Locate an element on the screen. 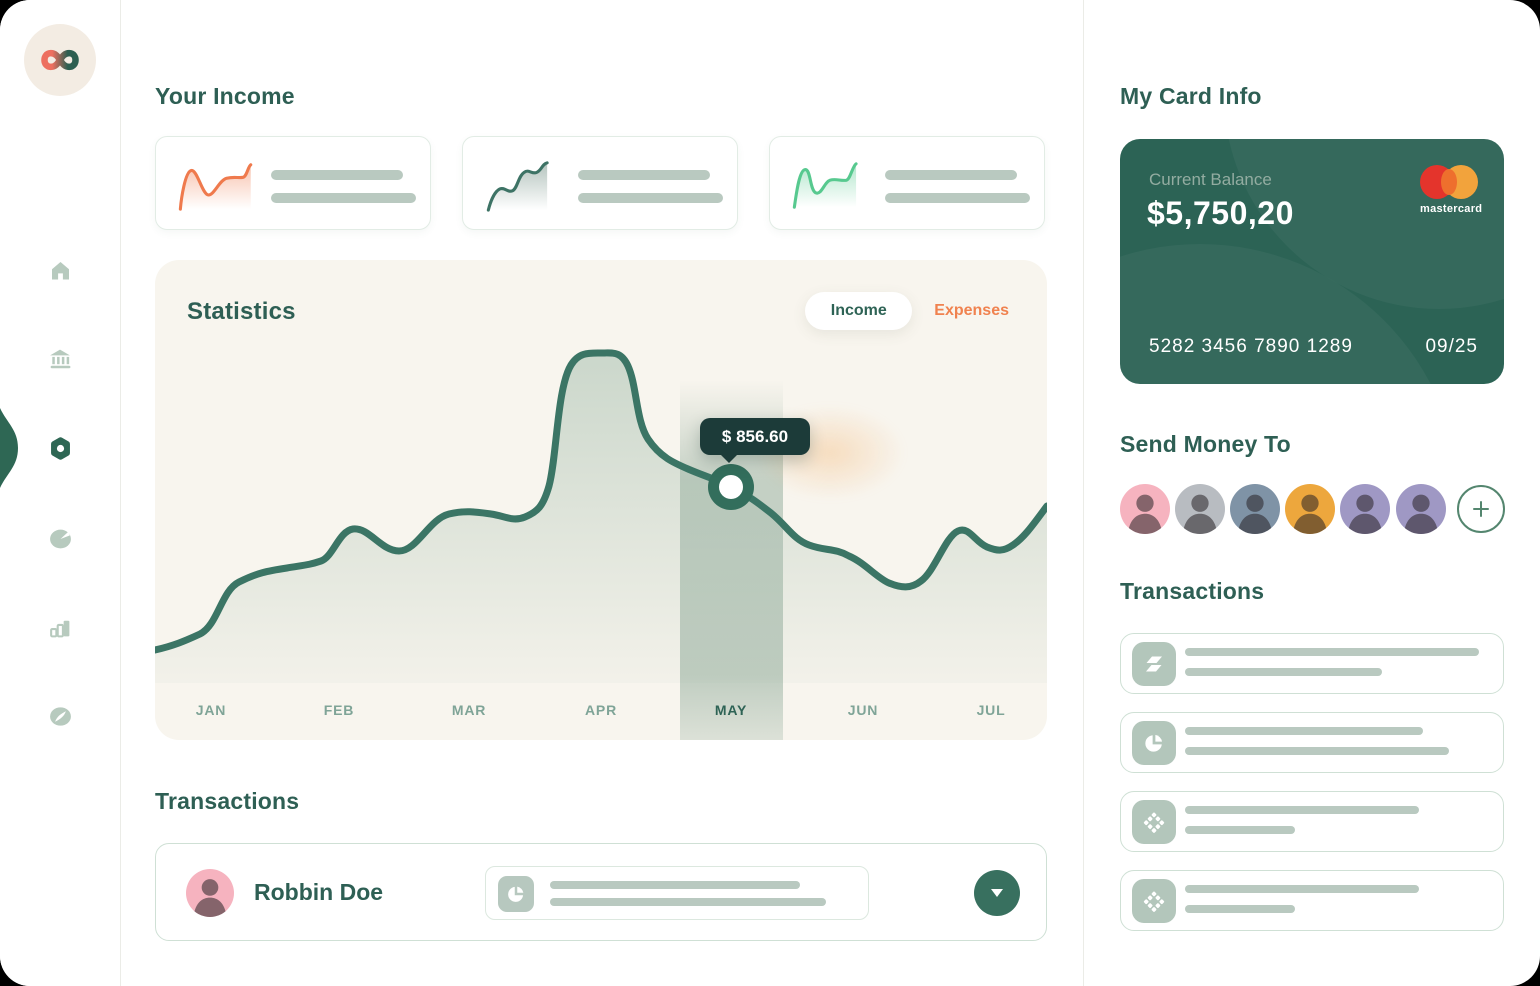 Image resolution: width=1540 pixels, height=986 pixels. transaction-row: Robbin Doe is located at coordinates (601, 892).